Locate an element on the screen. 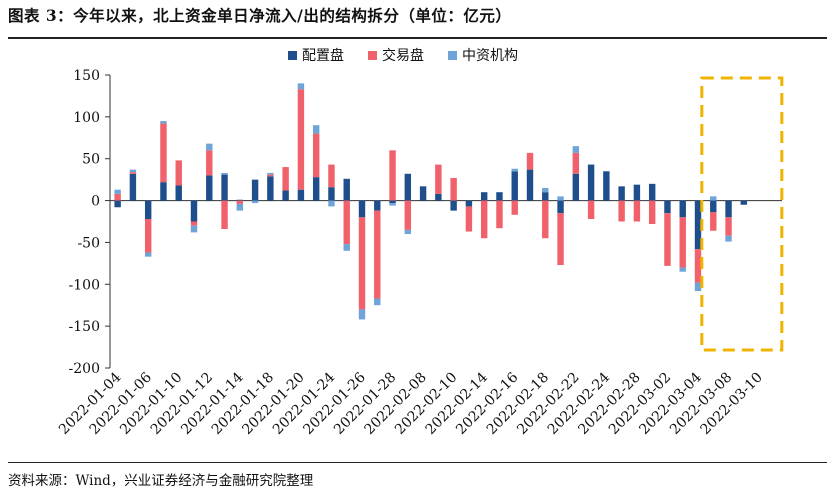 This screenshot has height=502, width=835. y-tick-label: 50 is located at coordinates (91, 160).